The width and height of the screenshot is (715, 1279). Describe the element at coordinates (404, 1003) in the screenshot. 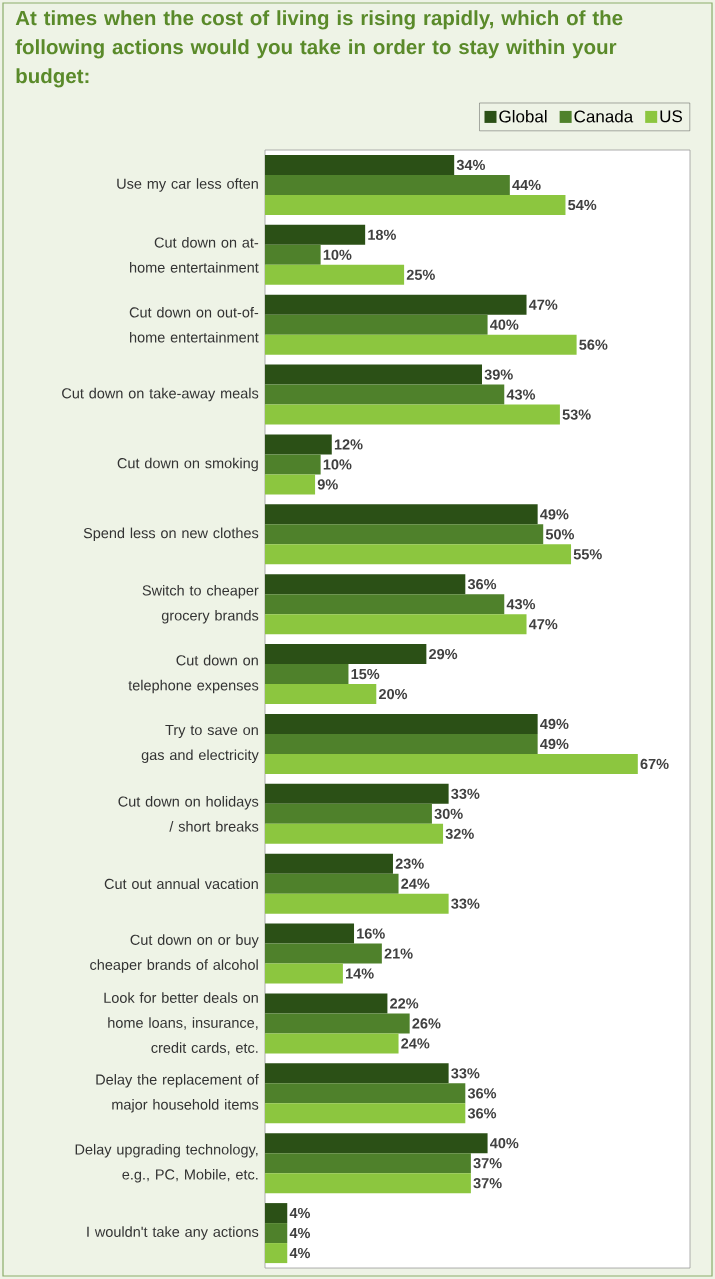

I see `data-label: 22%` at that location.